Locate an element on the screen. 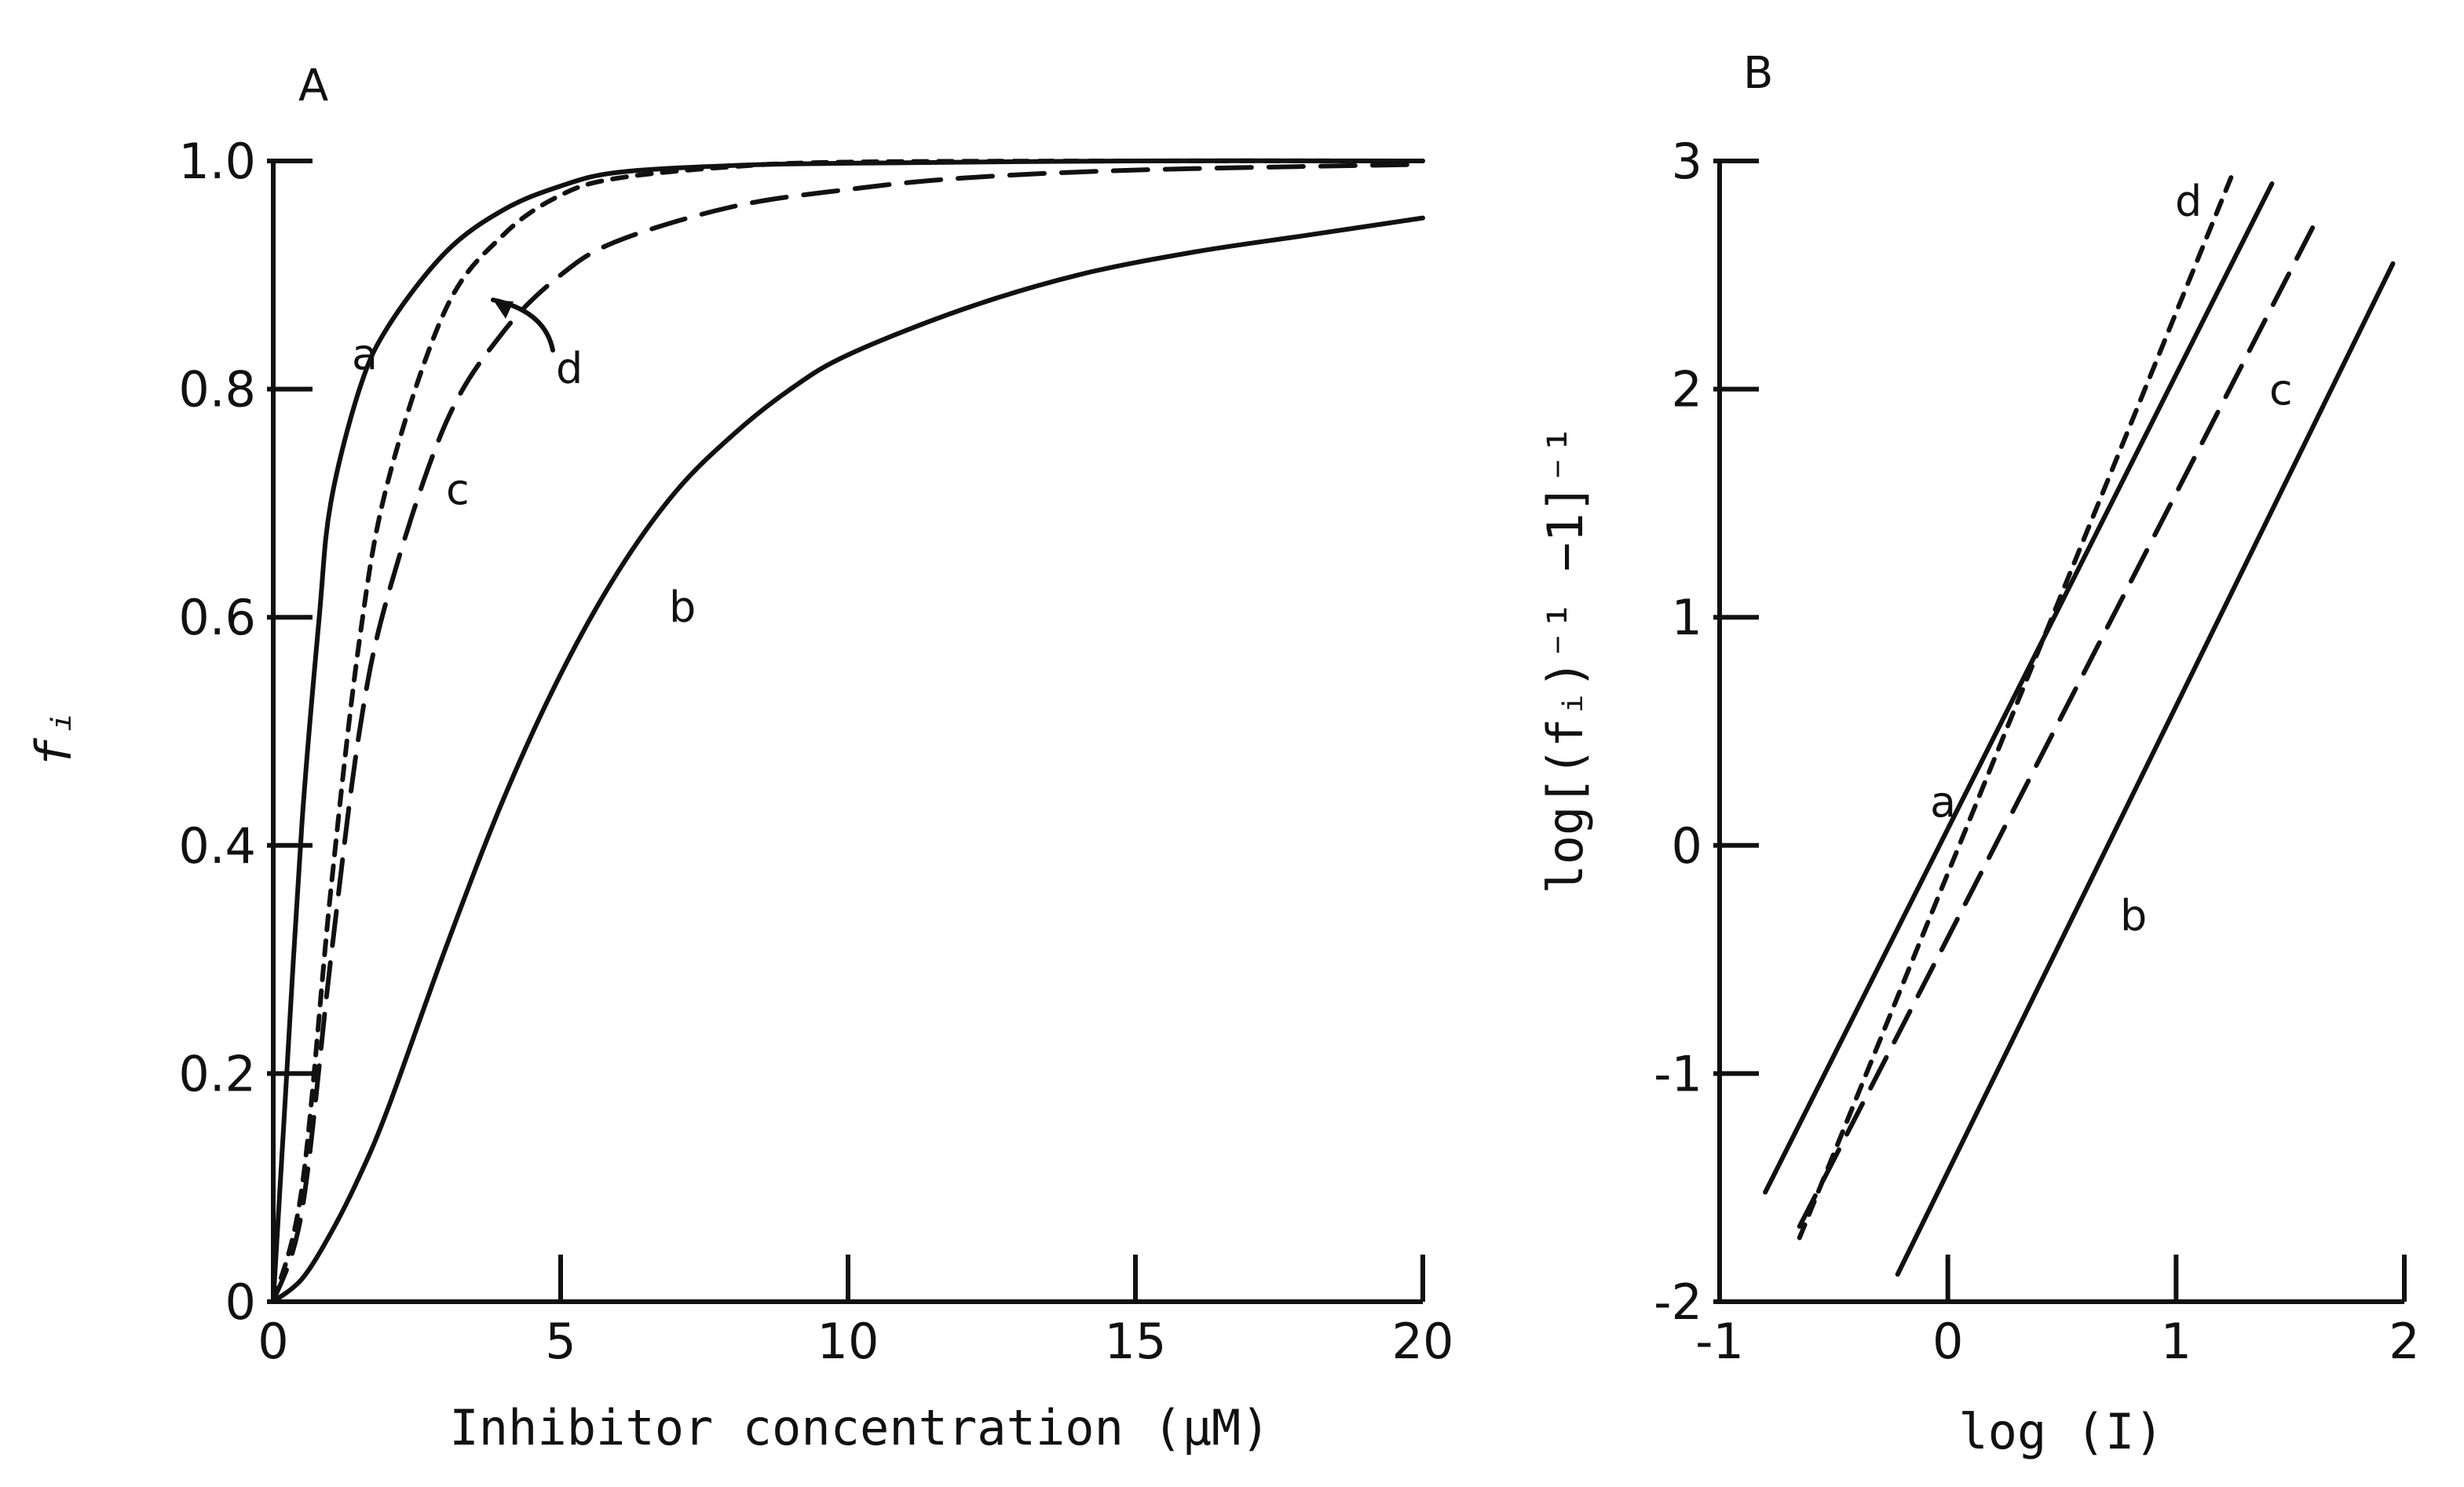 This screenshot has height=1487, width=2464. panel-a-curve-label-d: d is located at coordinates (570, 368).